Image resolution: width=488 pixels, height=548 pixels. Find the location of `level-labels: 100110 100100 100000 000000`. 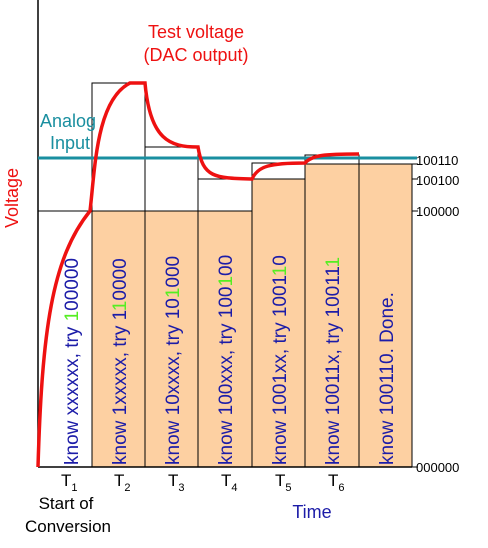

level-labels: 100110 100100 100000 000000 is located at coordinates (437, 314).